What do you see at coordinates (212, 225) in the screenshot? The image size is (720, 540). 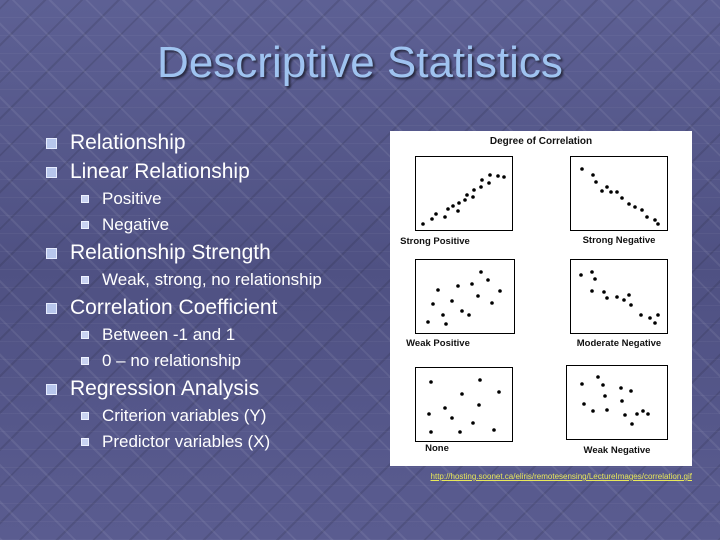 I see `sub-bullet-item: Negative` at bounding box center [212, 225].